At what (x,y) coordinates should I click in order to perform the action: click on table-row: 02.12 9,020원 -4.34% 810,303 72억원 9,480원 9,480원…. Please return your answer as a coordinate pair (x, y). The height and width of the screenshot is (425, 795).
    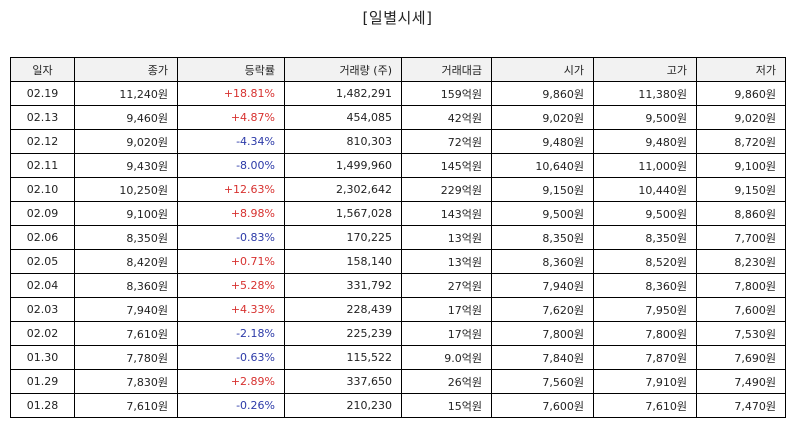
    Looking at the image, I should click on (398, 141).